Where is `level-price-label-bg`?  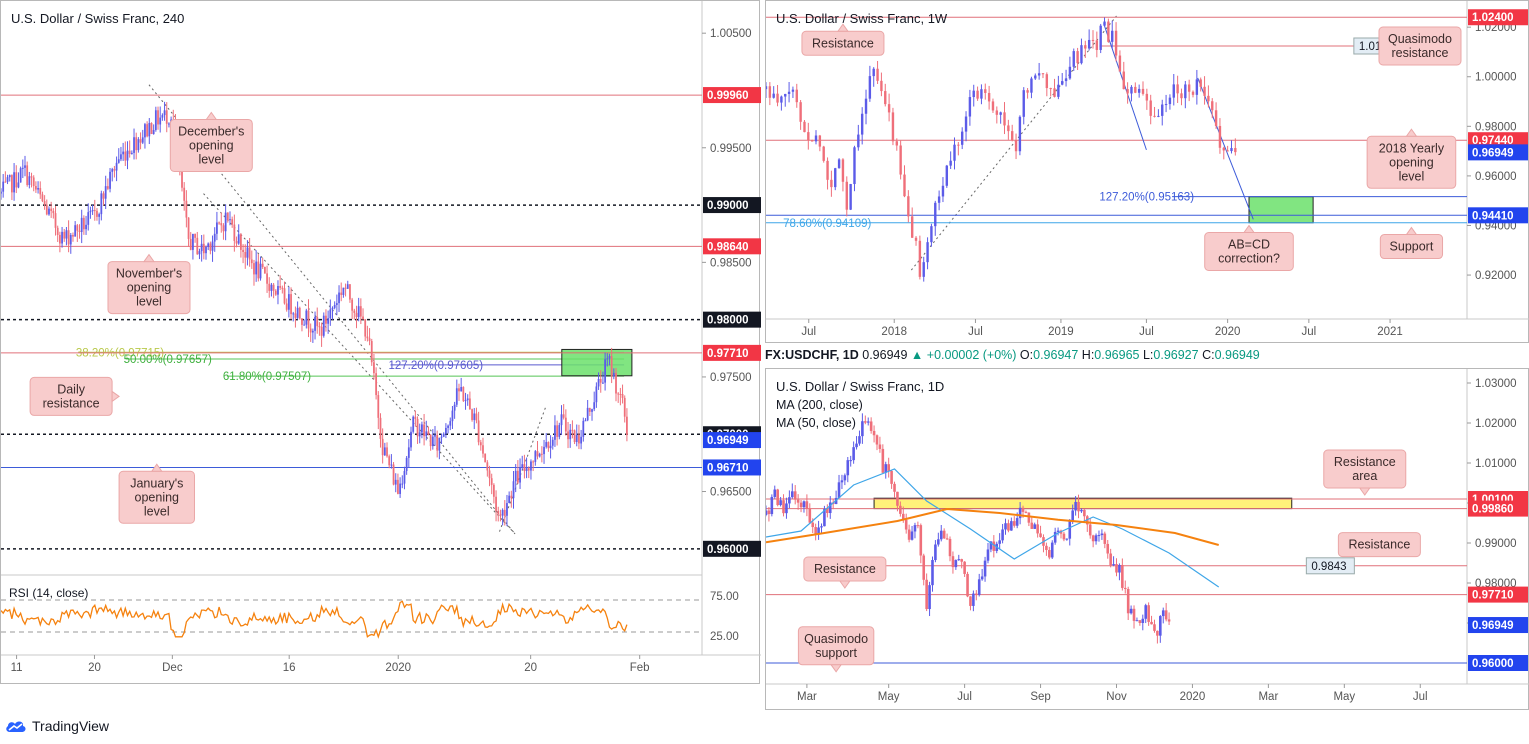
level-price-label-bg is located at coordinates (1498, 508).